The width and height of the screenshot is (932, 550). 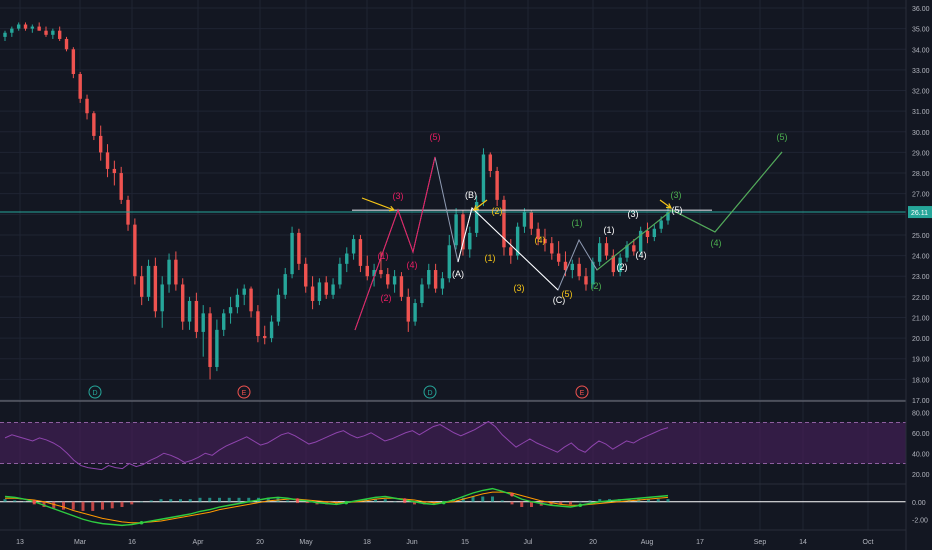 What do you see at coordinates (921, 257) in the screenshot?
I see `price-tick-label: 24.00` at bounding box center [921, 257].